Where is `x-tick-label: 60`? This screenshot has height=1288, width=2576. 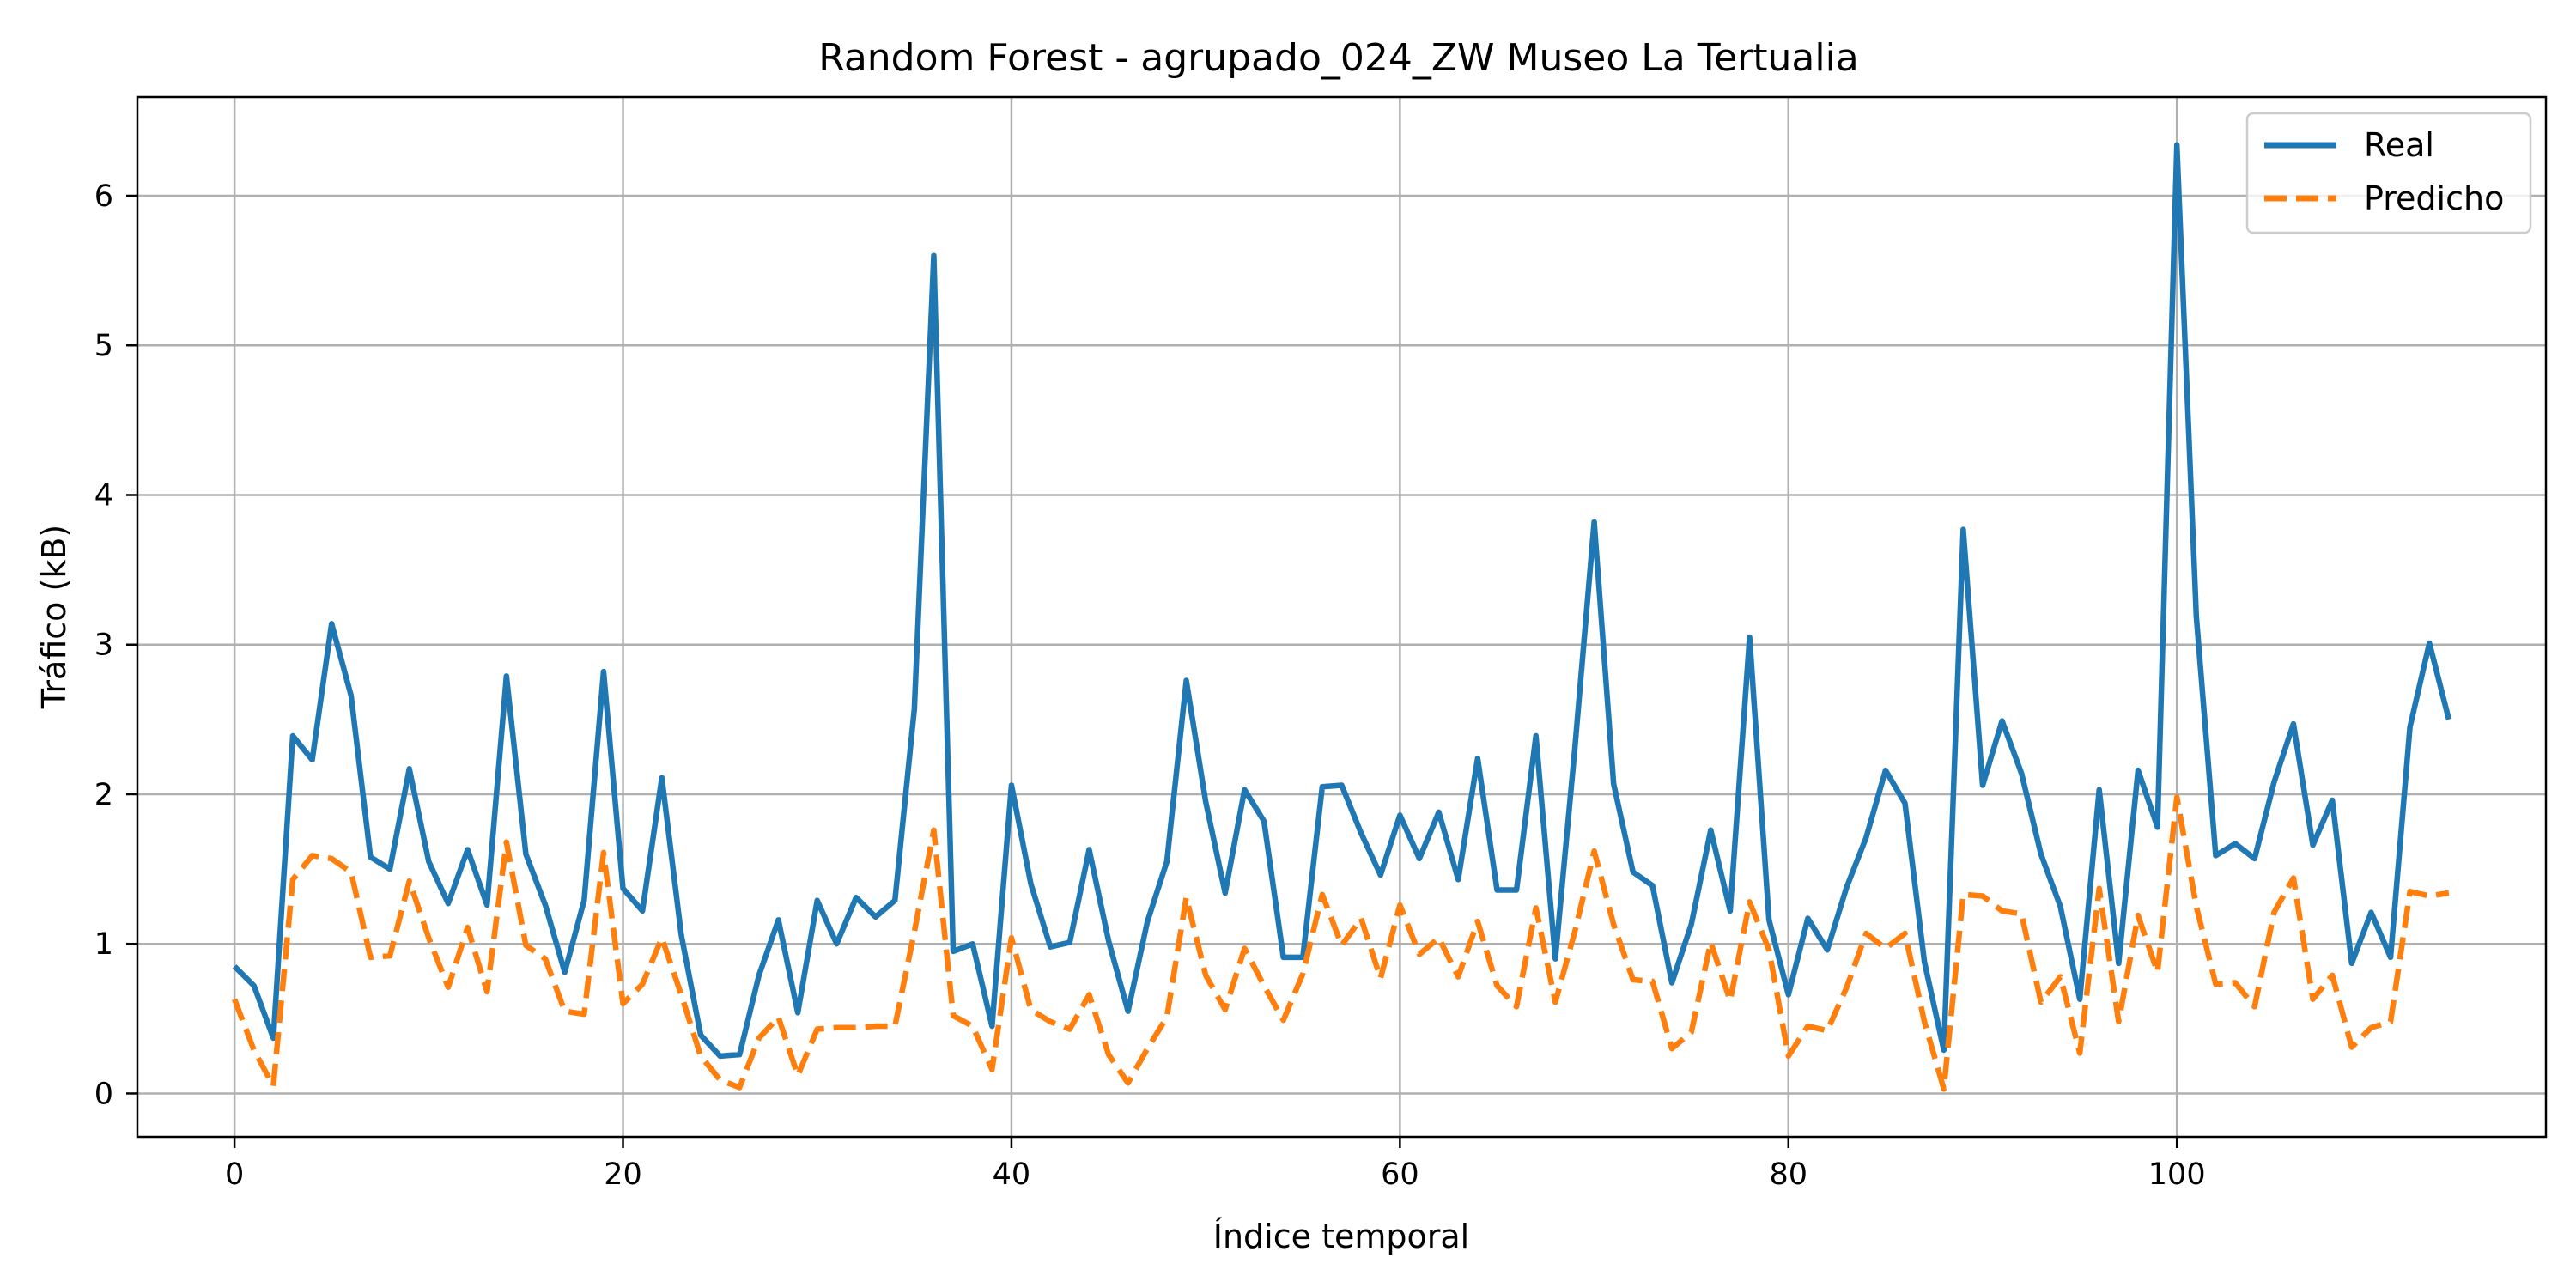 x-tick-label: 60 is located at coordinates (1400, 1174).